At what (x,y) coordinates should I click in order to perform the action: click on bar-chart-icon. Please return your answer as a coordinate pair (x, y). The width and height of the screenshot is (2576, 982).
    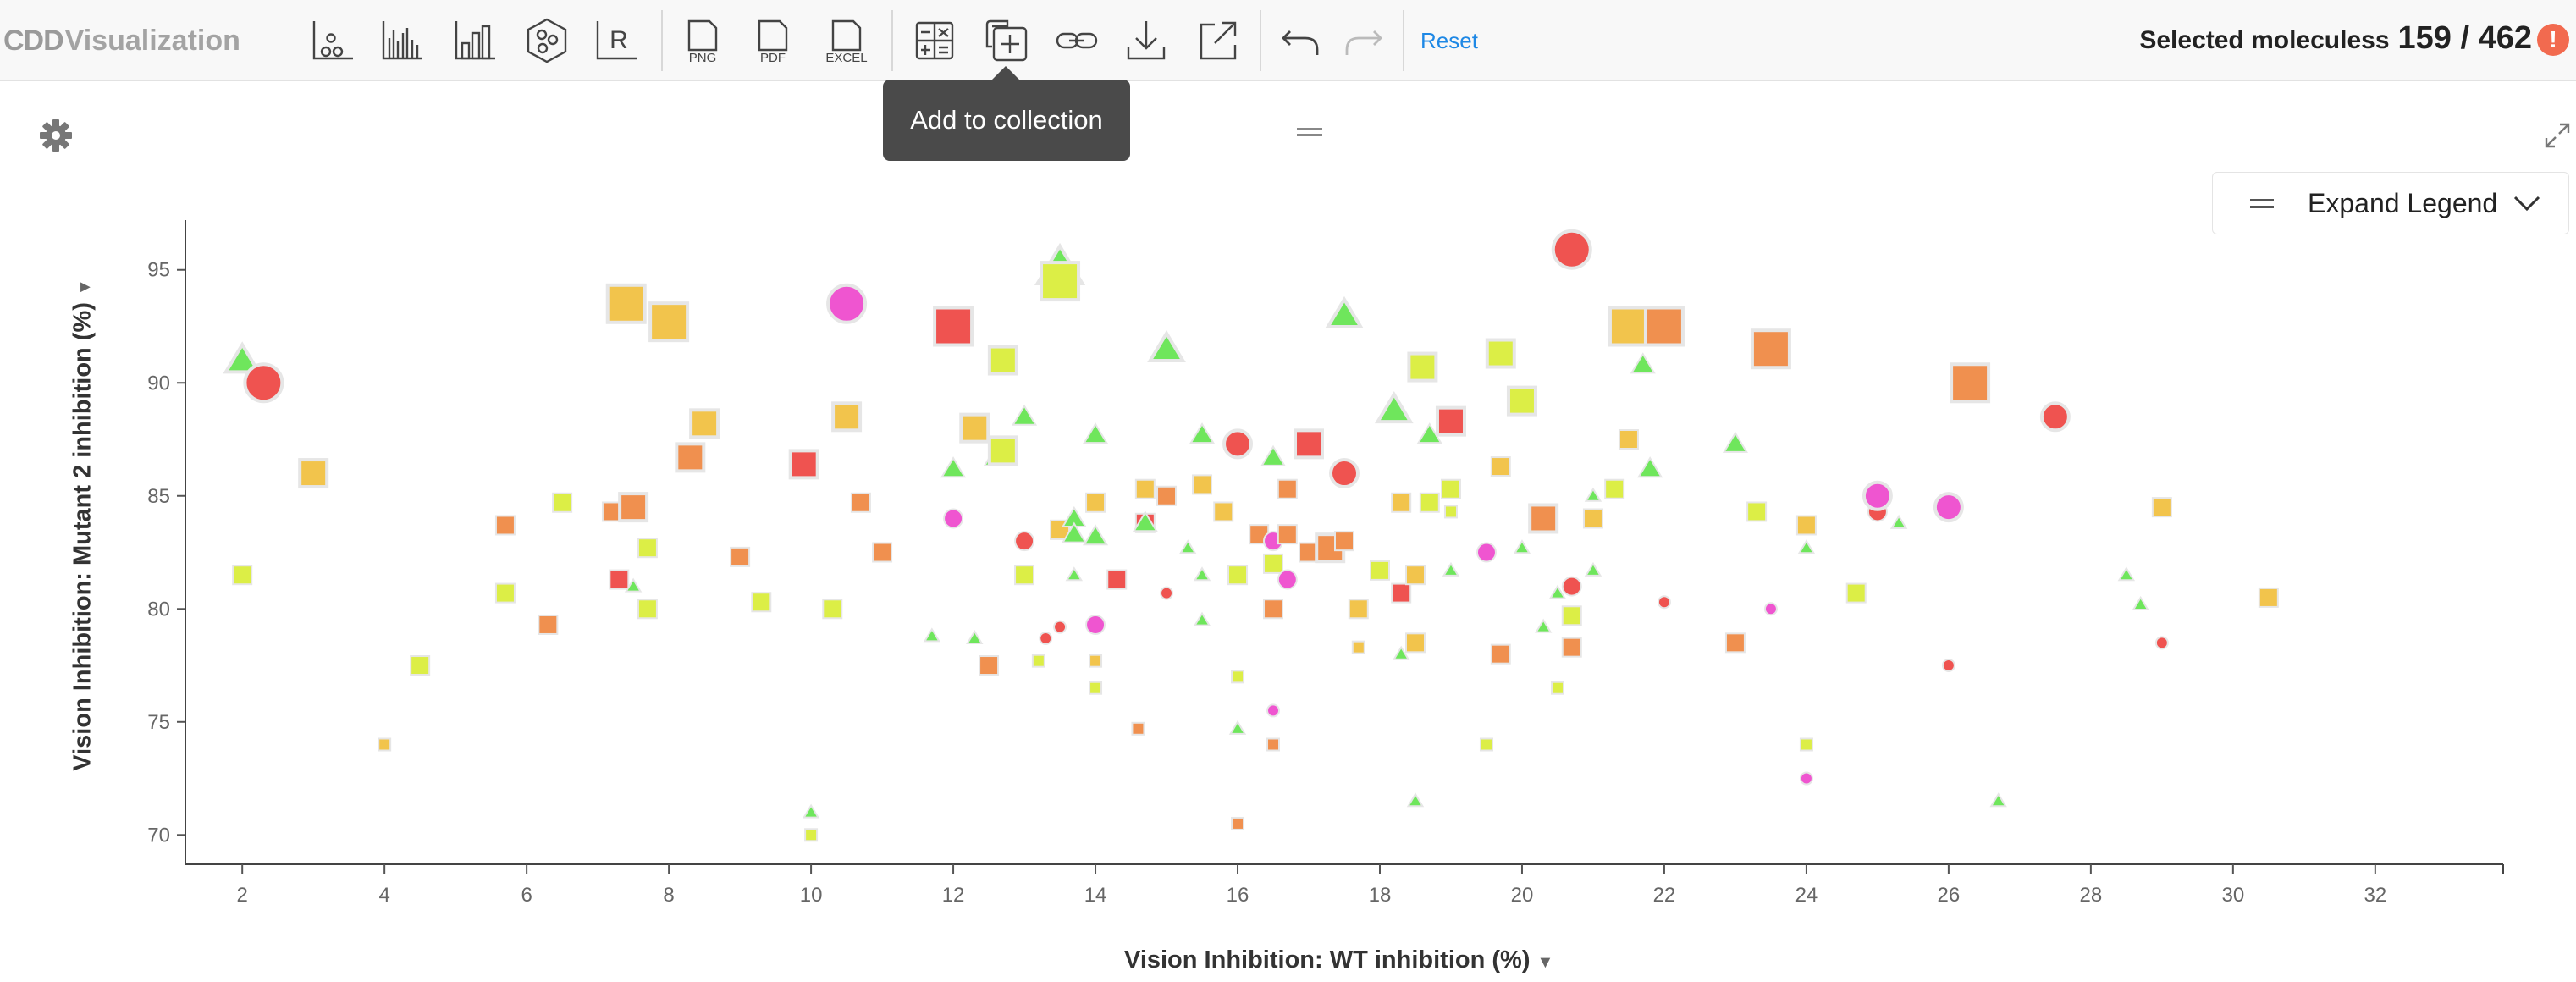
    Looking at the image, I should click on (475, 40).